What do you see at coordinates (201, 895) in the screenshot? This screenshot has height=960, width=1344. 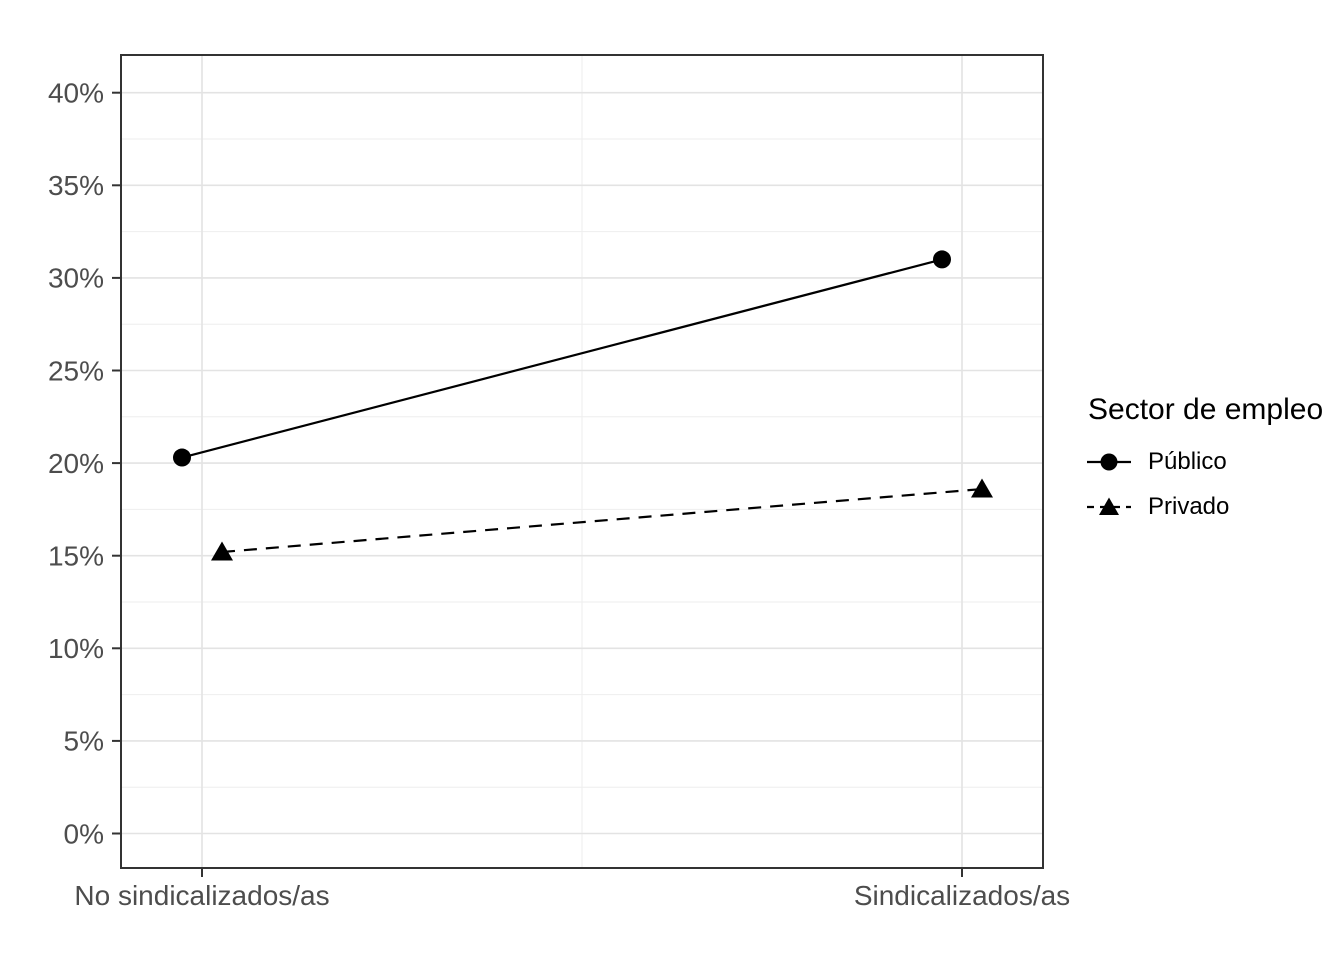 I see `x-tick-label: No sindicalizados/as` at bounding box center [201, 895].